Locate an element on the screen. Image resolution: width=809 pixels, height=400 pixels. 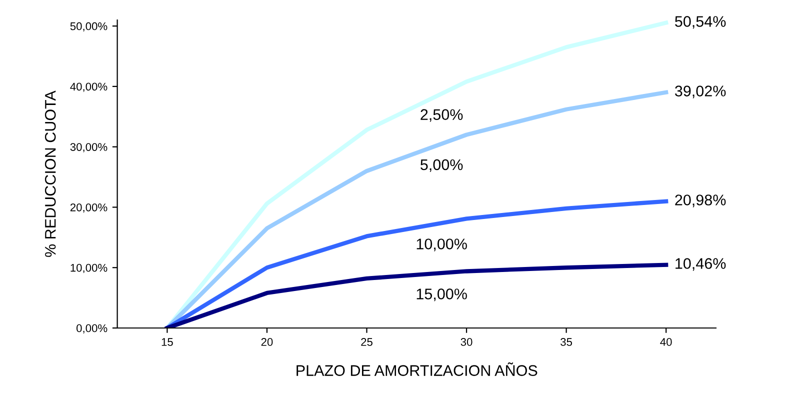
series-label: 15,00% is located at coordinates (441, 295).